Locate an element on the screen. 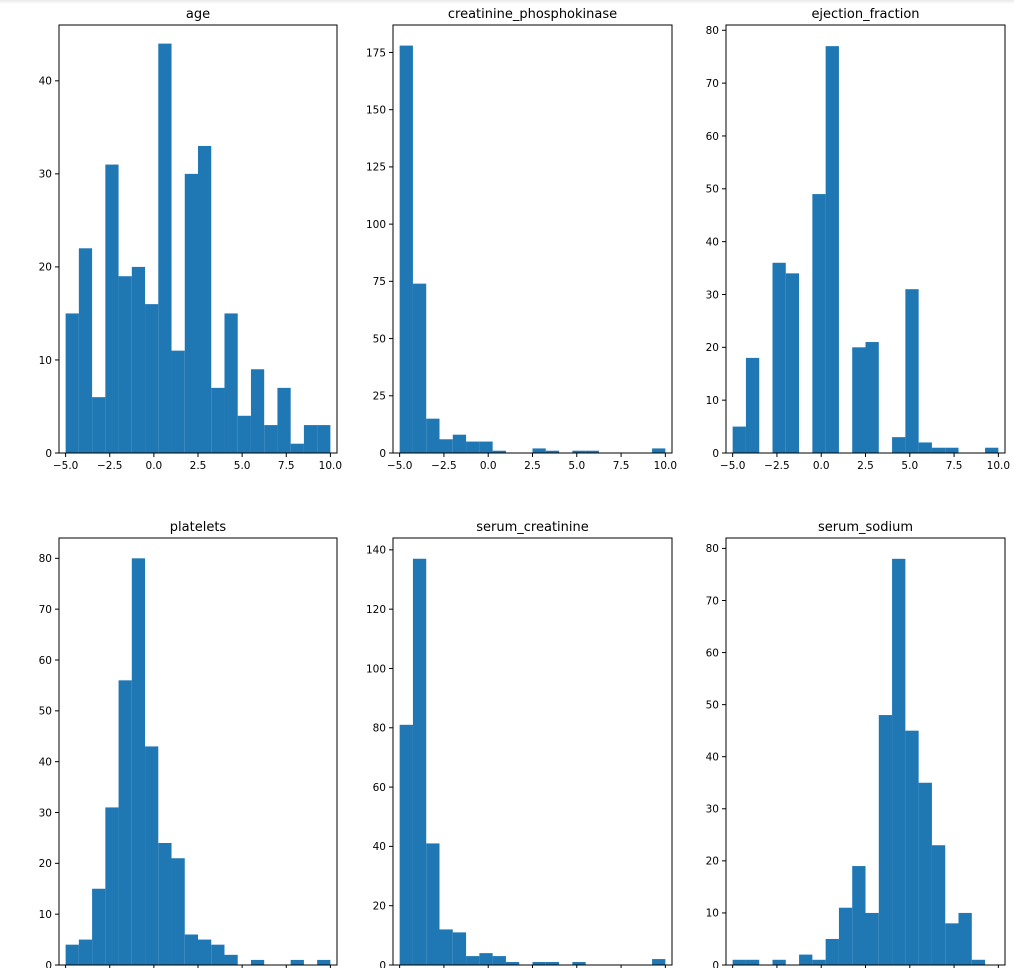  y-tick-label: 120 is located at coordinates (376, 610).